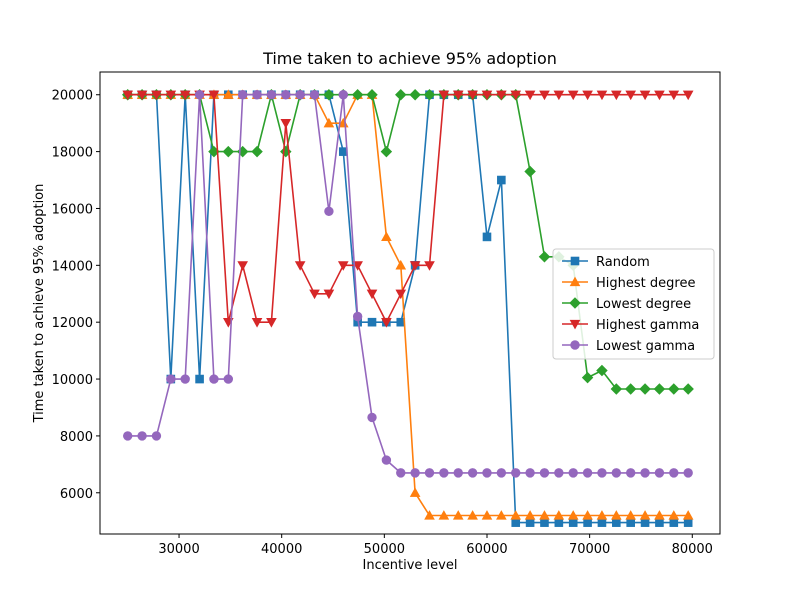 The height and width of the screenshot is (600, 800). I want to click on chart-title: Time taken to achieve 95% adoption, so click(409, 58).